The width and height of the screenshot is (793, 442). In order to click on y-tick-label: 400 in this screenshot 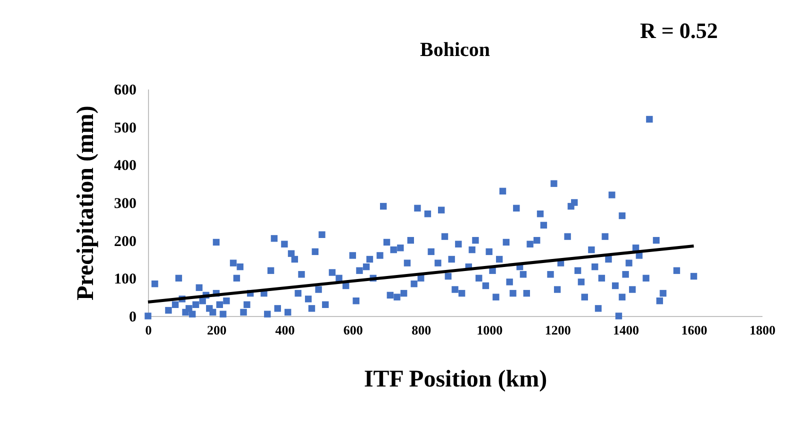, I will do `click(125, 166)`.